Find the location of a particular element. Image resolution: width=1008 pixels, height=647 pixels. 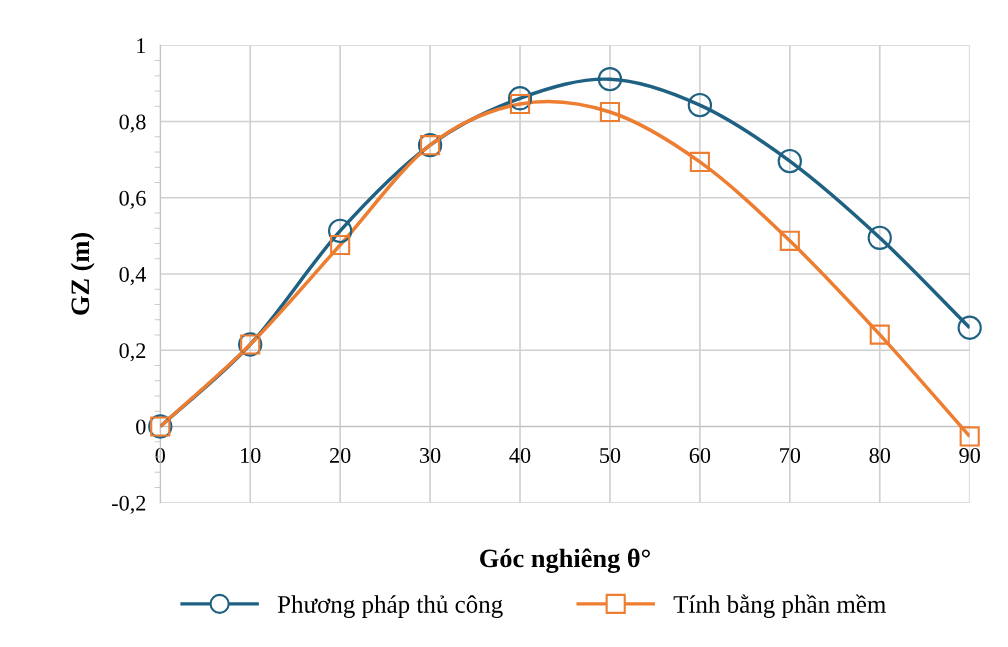

legend-label: Phương pháp thủ công is located at coordinates (390, 607).